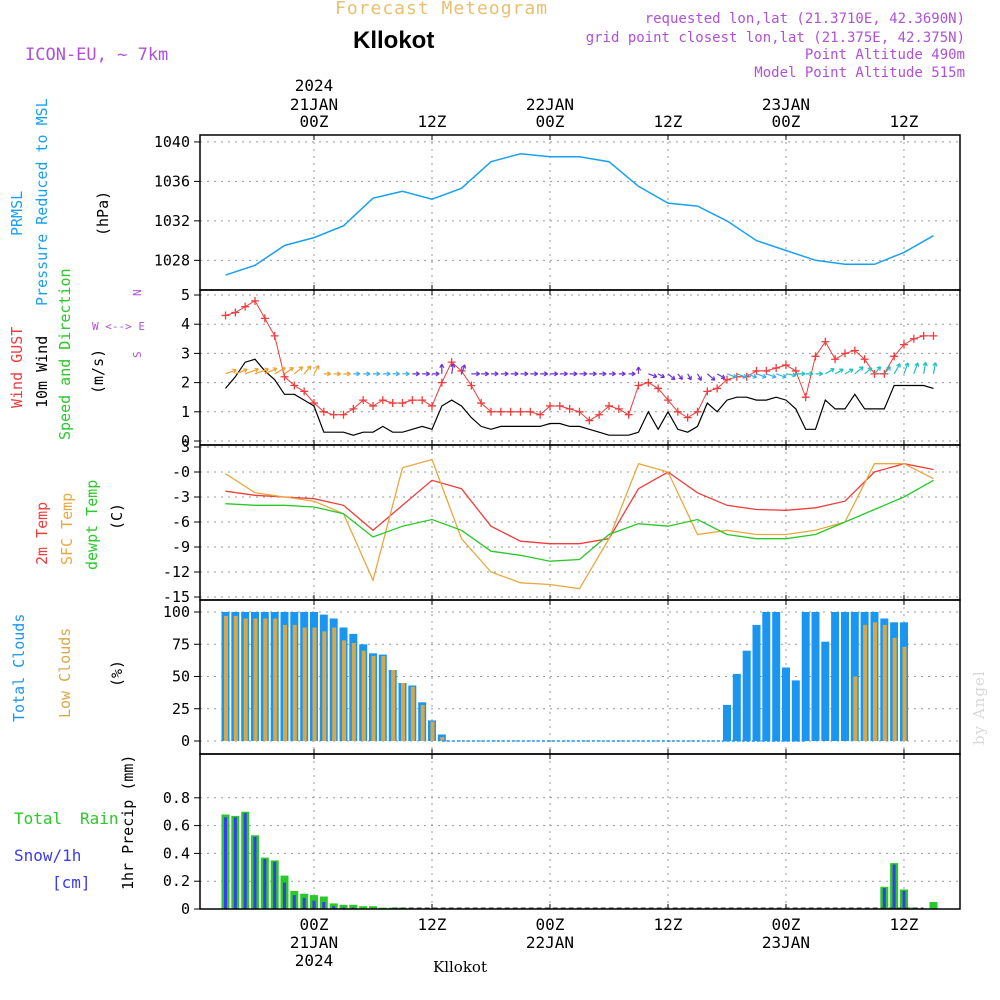 The image size is (1000, 1000). Describe the element at coordinates (181, 677) in the screenshot. I see `y-tick-label: 50` at that location.